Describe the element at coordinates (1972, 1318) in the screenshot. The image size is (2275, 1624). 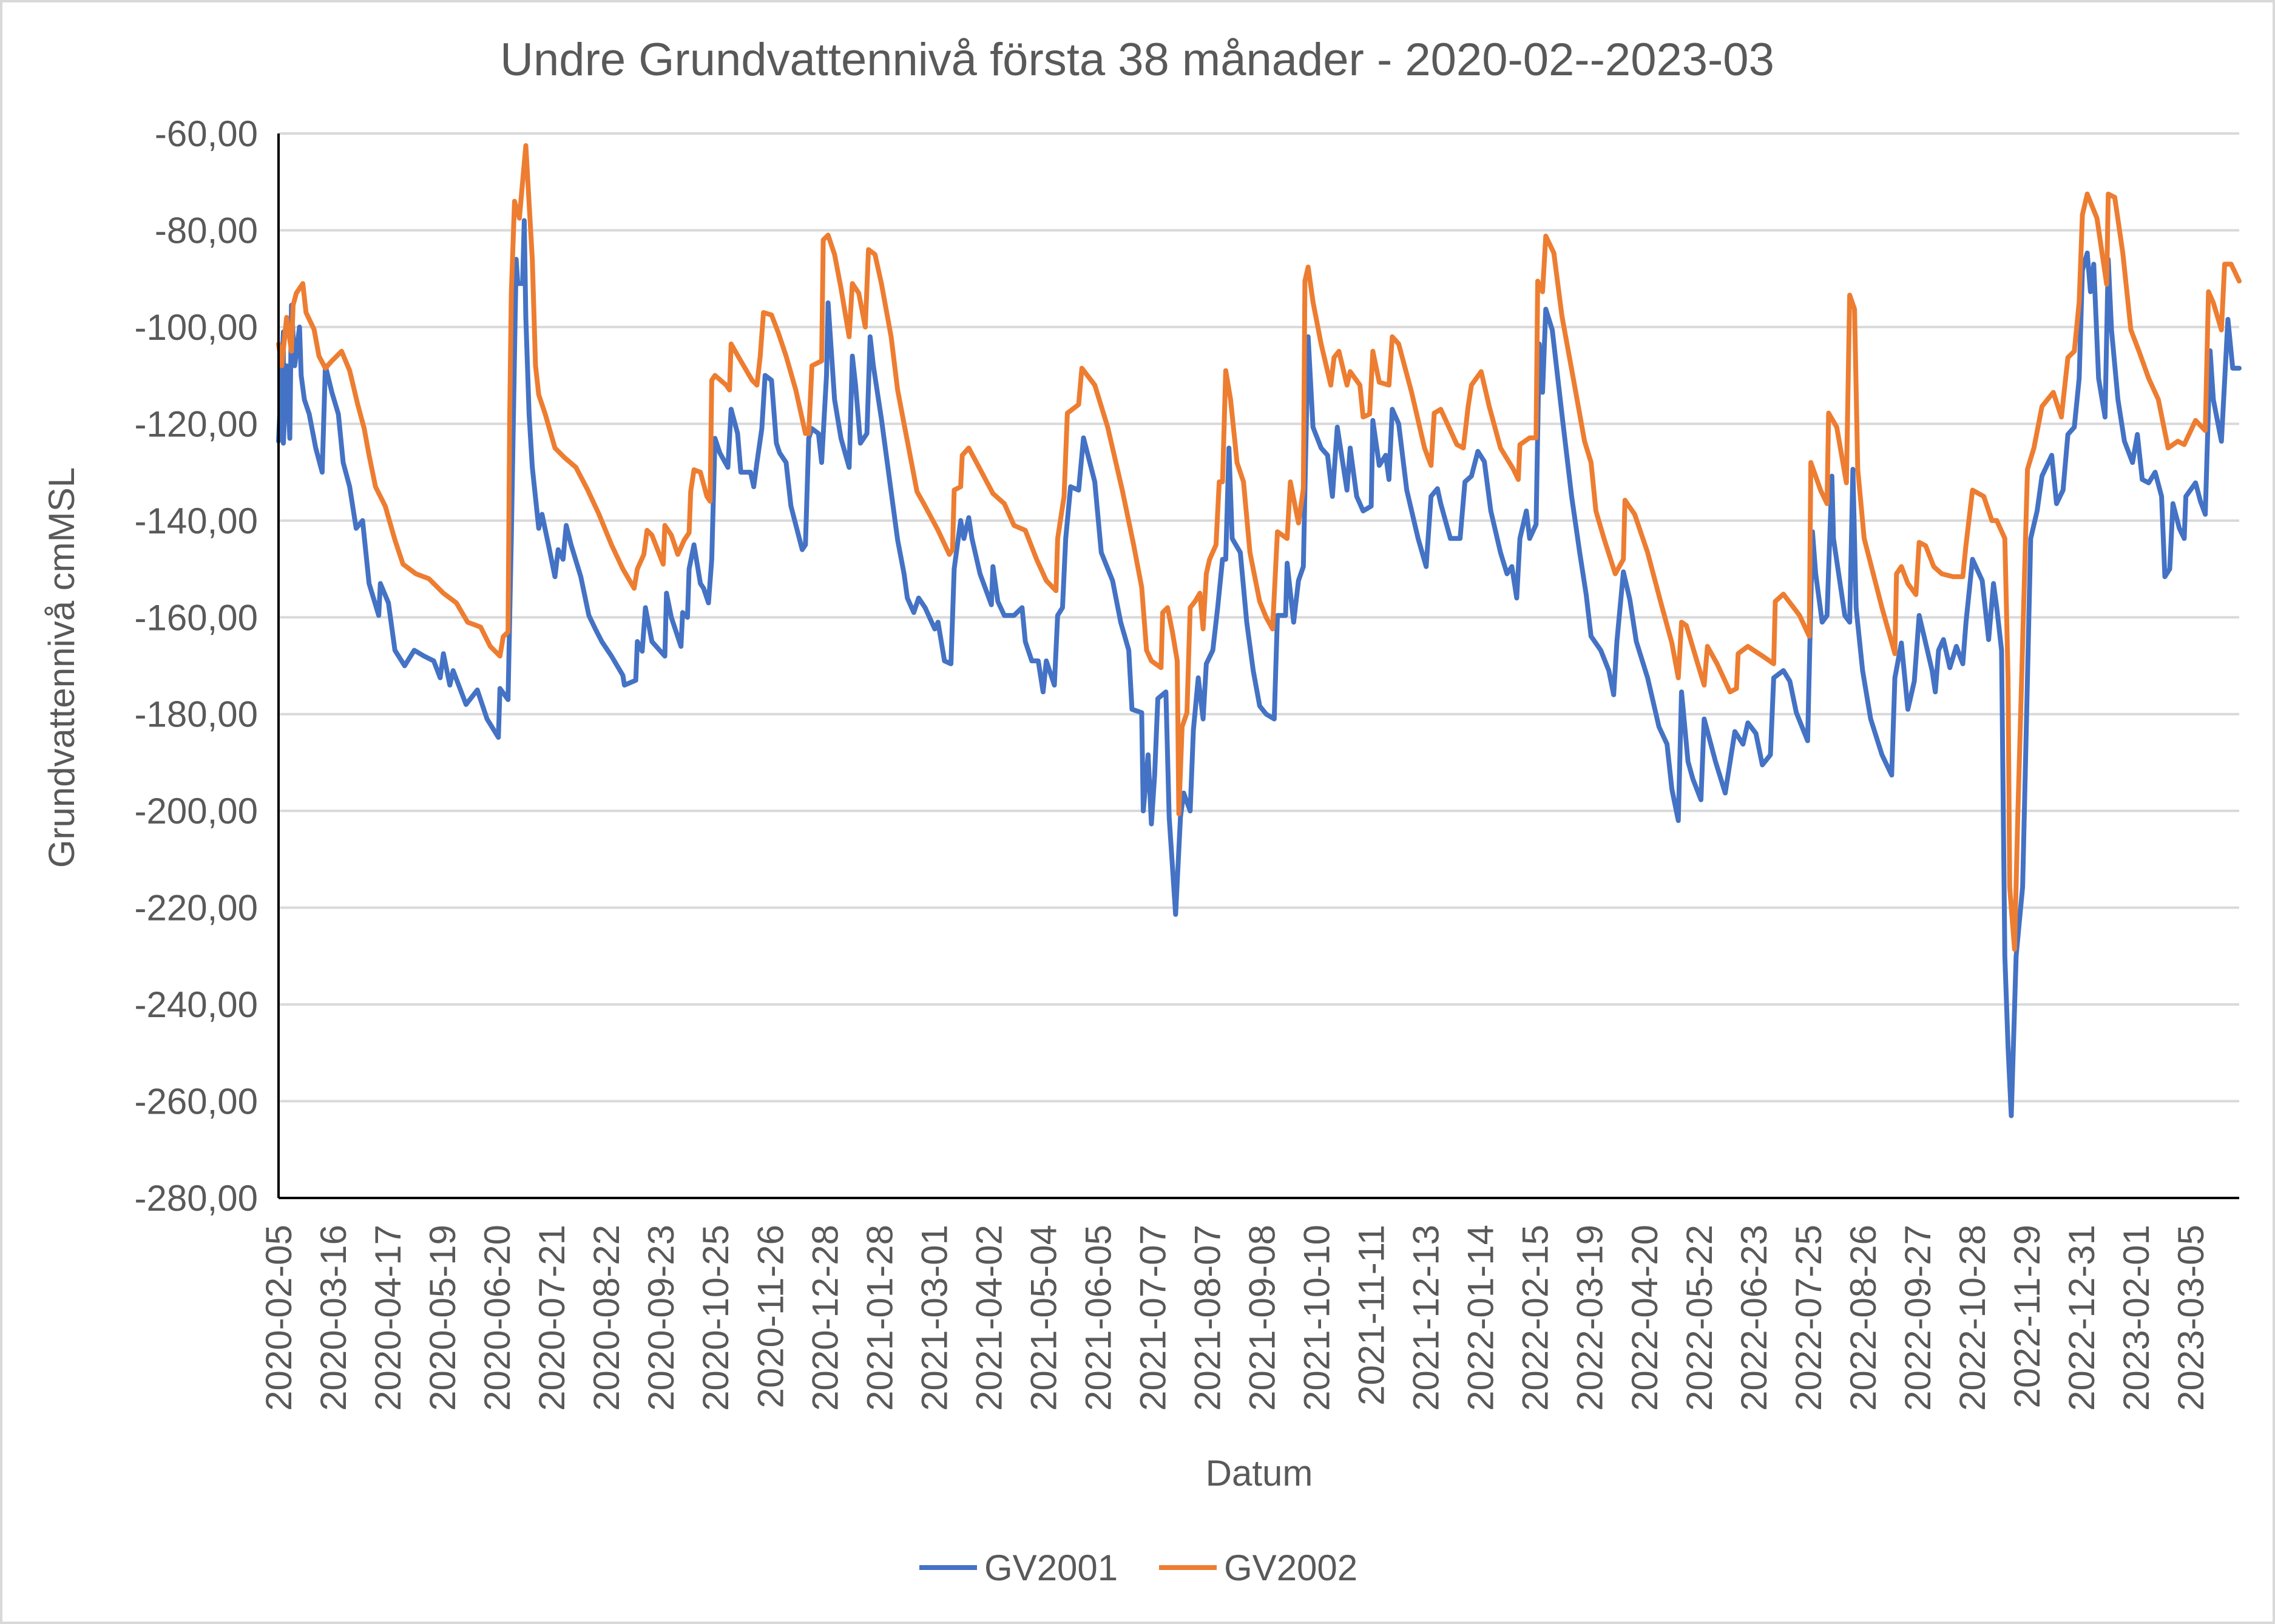
I see `x-tick-label: 2022-10-28` at that location.